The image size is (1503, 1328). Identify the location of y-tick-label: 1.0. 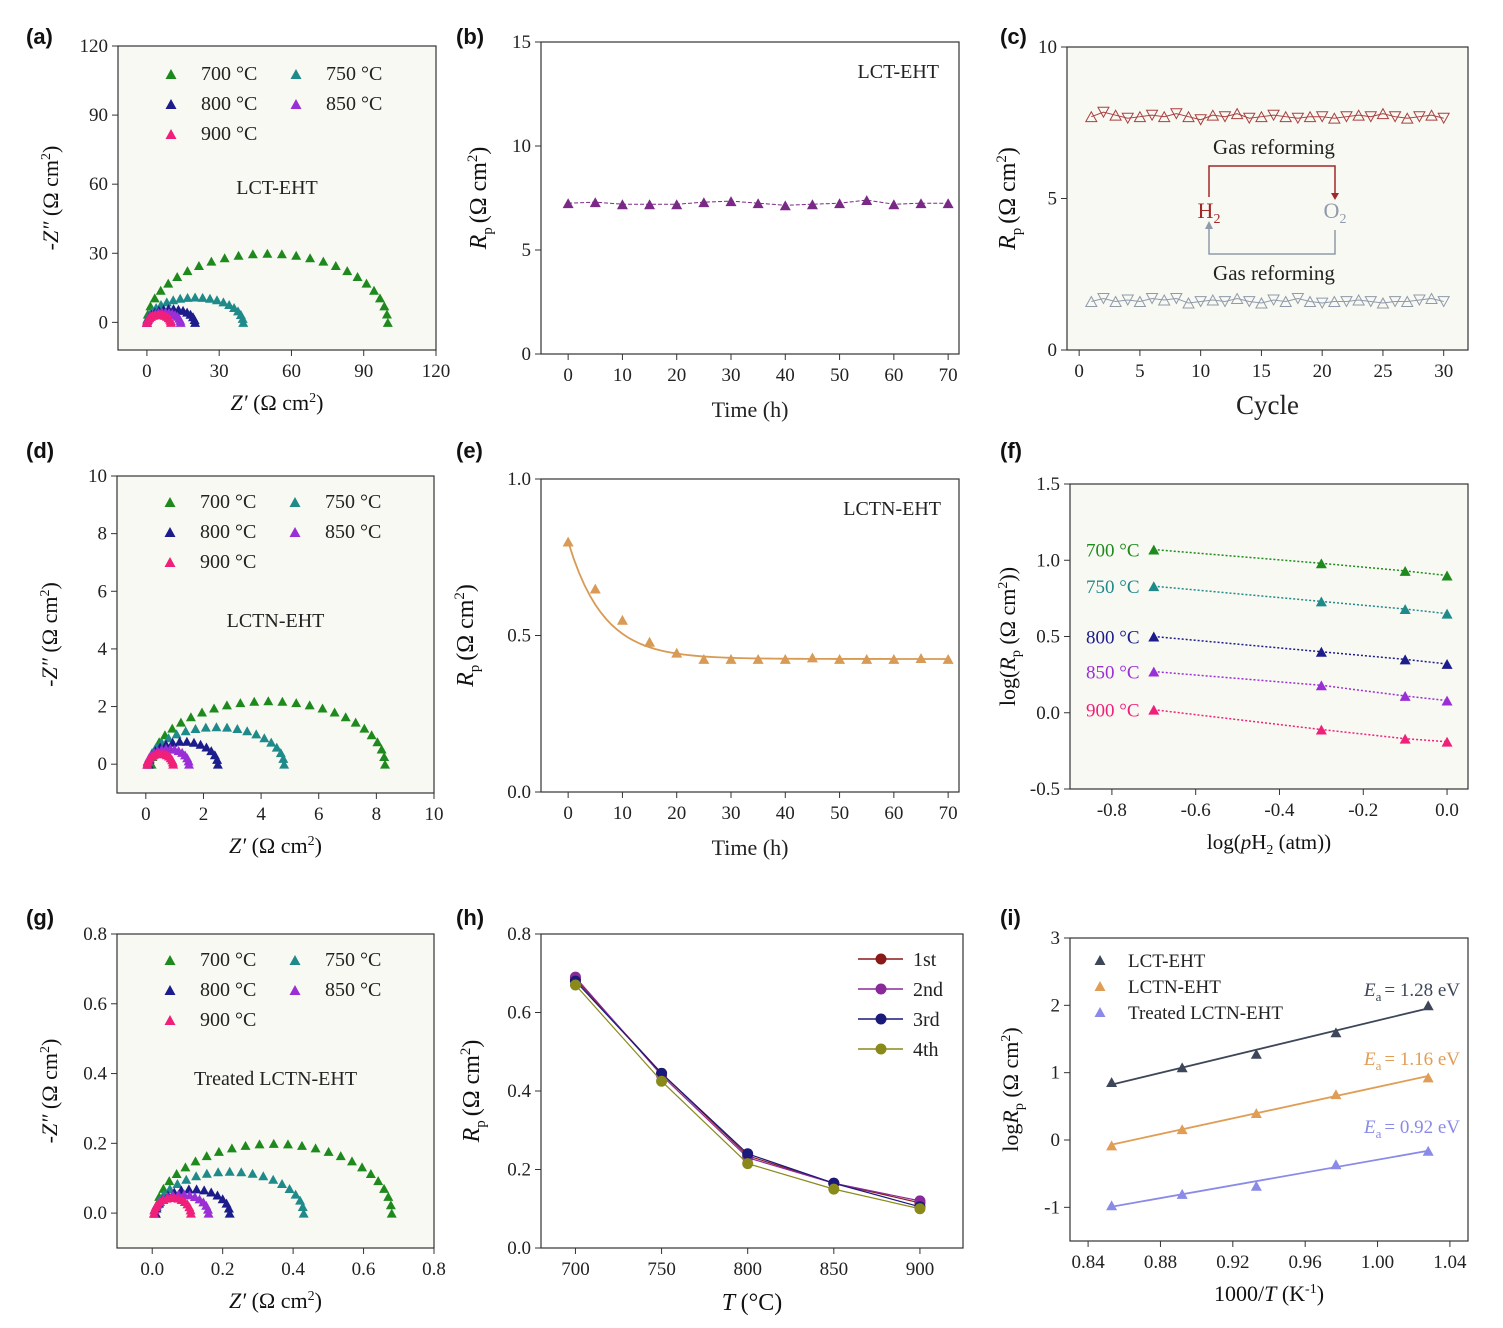
(1048, 560).